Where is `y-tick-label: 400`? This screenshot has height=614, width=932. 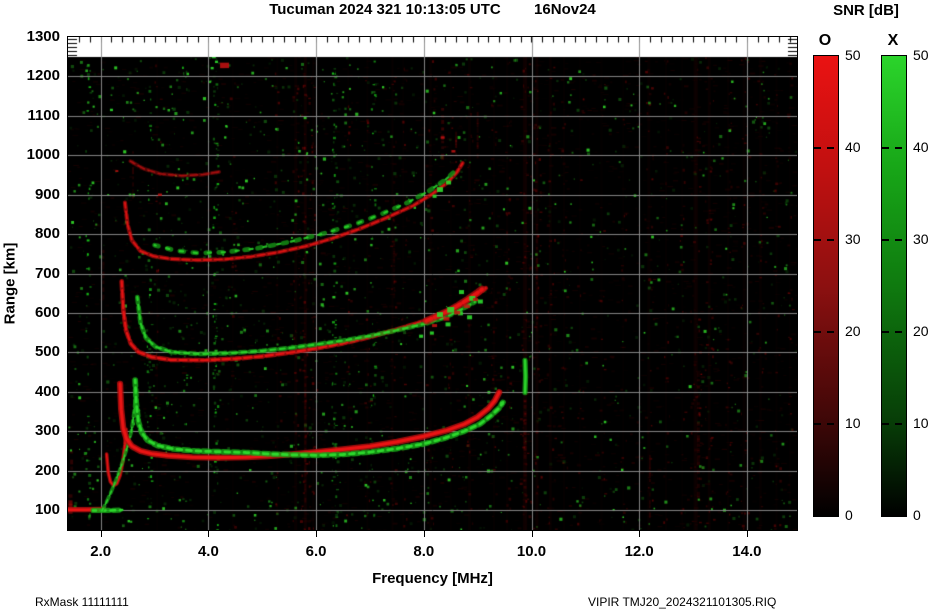 y-tick-label: 400 is located at coordinates (47, 391).